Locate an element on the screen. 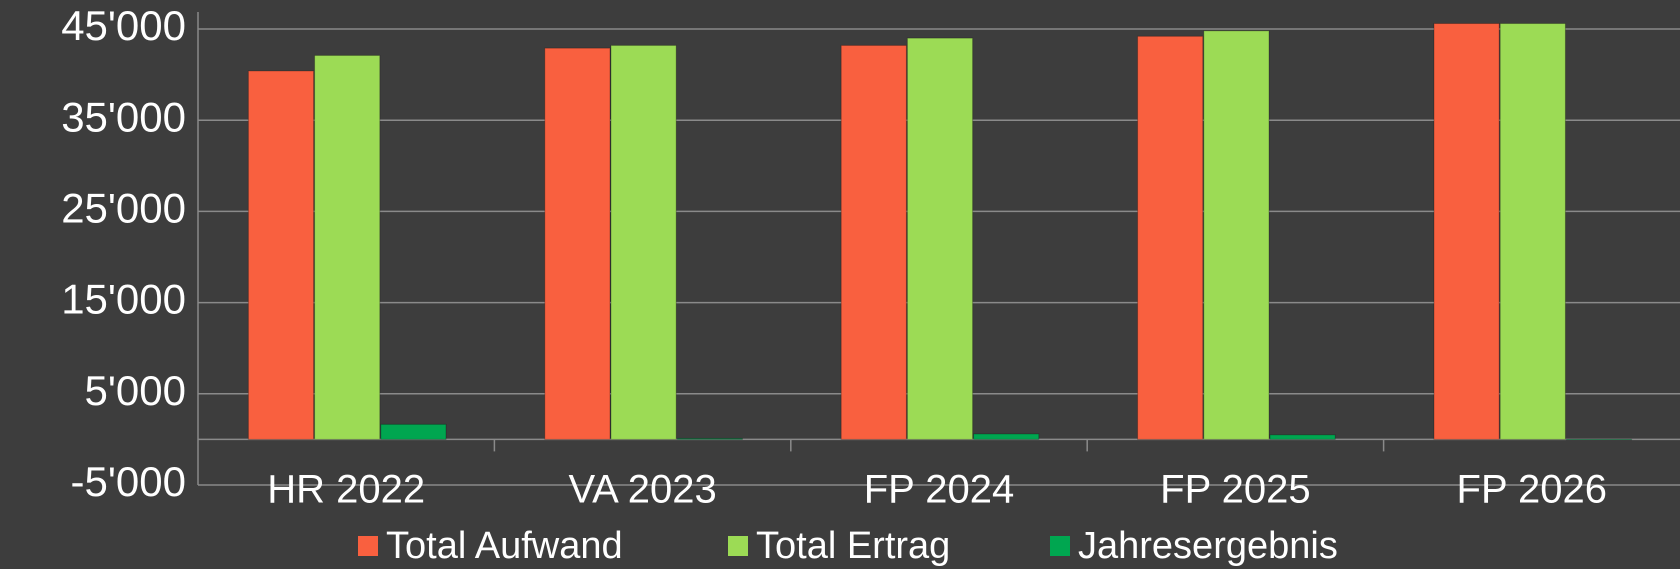 This screenshot has width=1680, height=569. legend-label: Total Ertrag is located at coordinates (853, 546).